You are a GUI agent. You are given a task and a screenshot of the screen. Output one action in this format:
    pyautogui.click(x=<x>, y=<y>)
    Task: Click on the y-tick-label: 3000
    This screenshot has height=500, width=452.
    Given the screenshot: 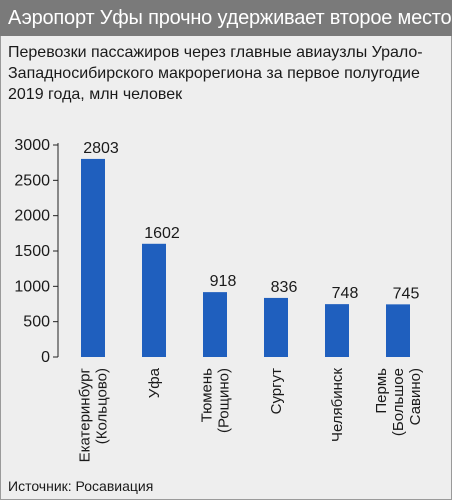 What is the action you would take?
    pyautogui.click(x=32, y=145)
    